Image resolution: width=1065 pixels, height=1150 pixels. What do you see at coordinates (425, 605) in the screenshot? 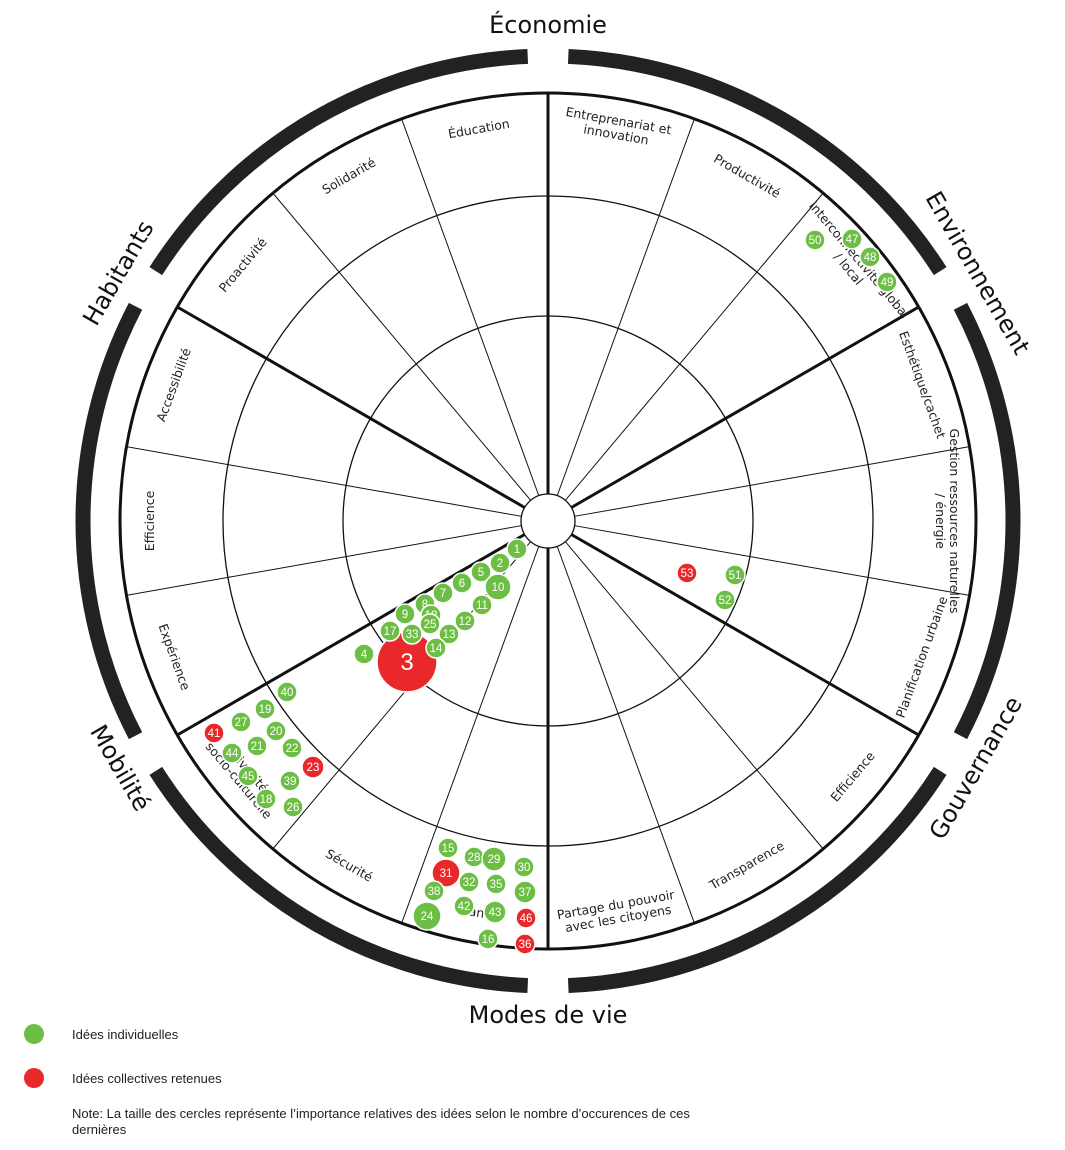
I see `idea-number: 8` at bounding box center [425, 605].